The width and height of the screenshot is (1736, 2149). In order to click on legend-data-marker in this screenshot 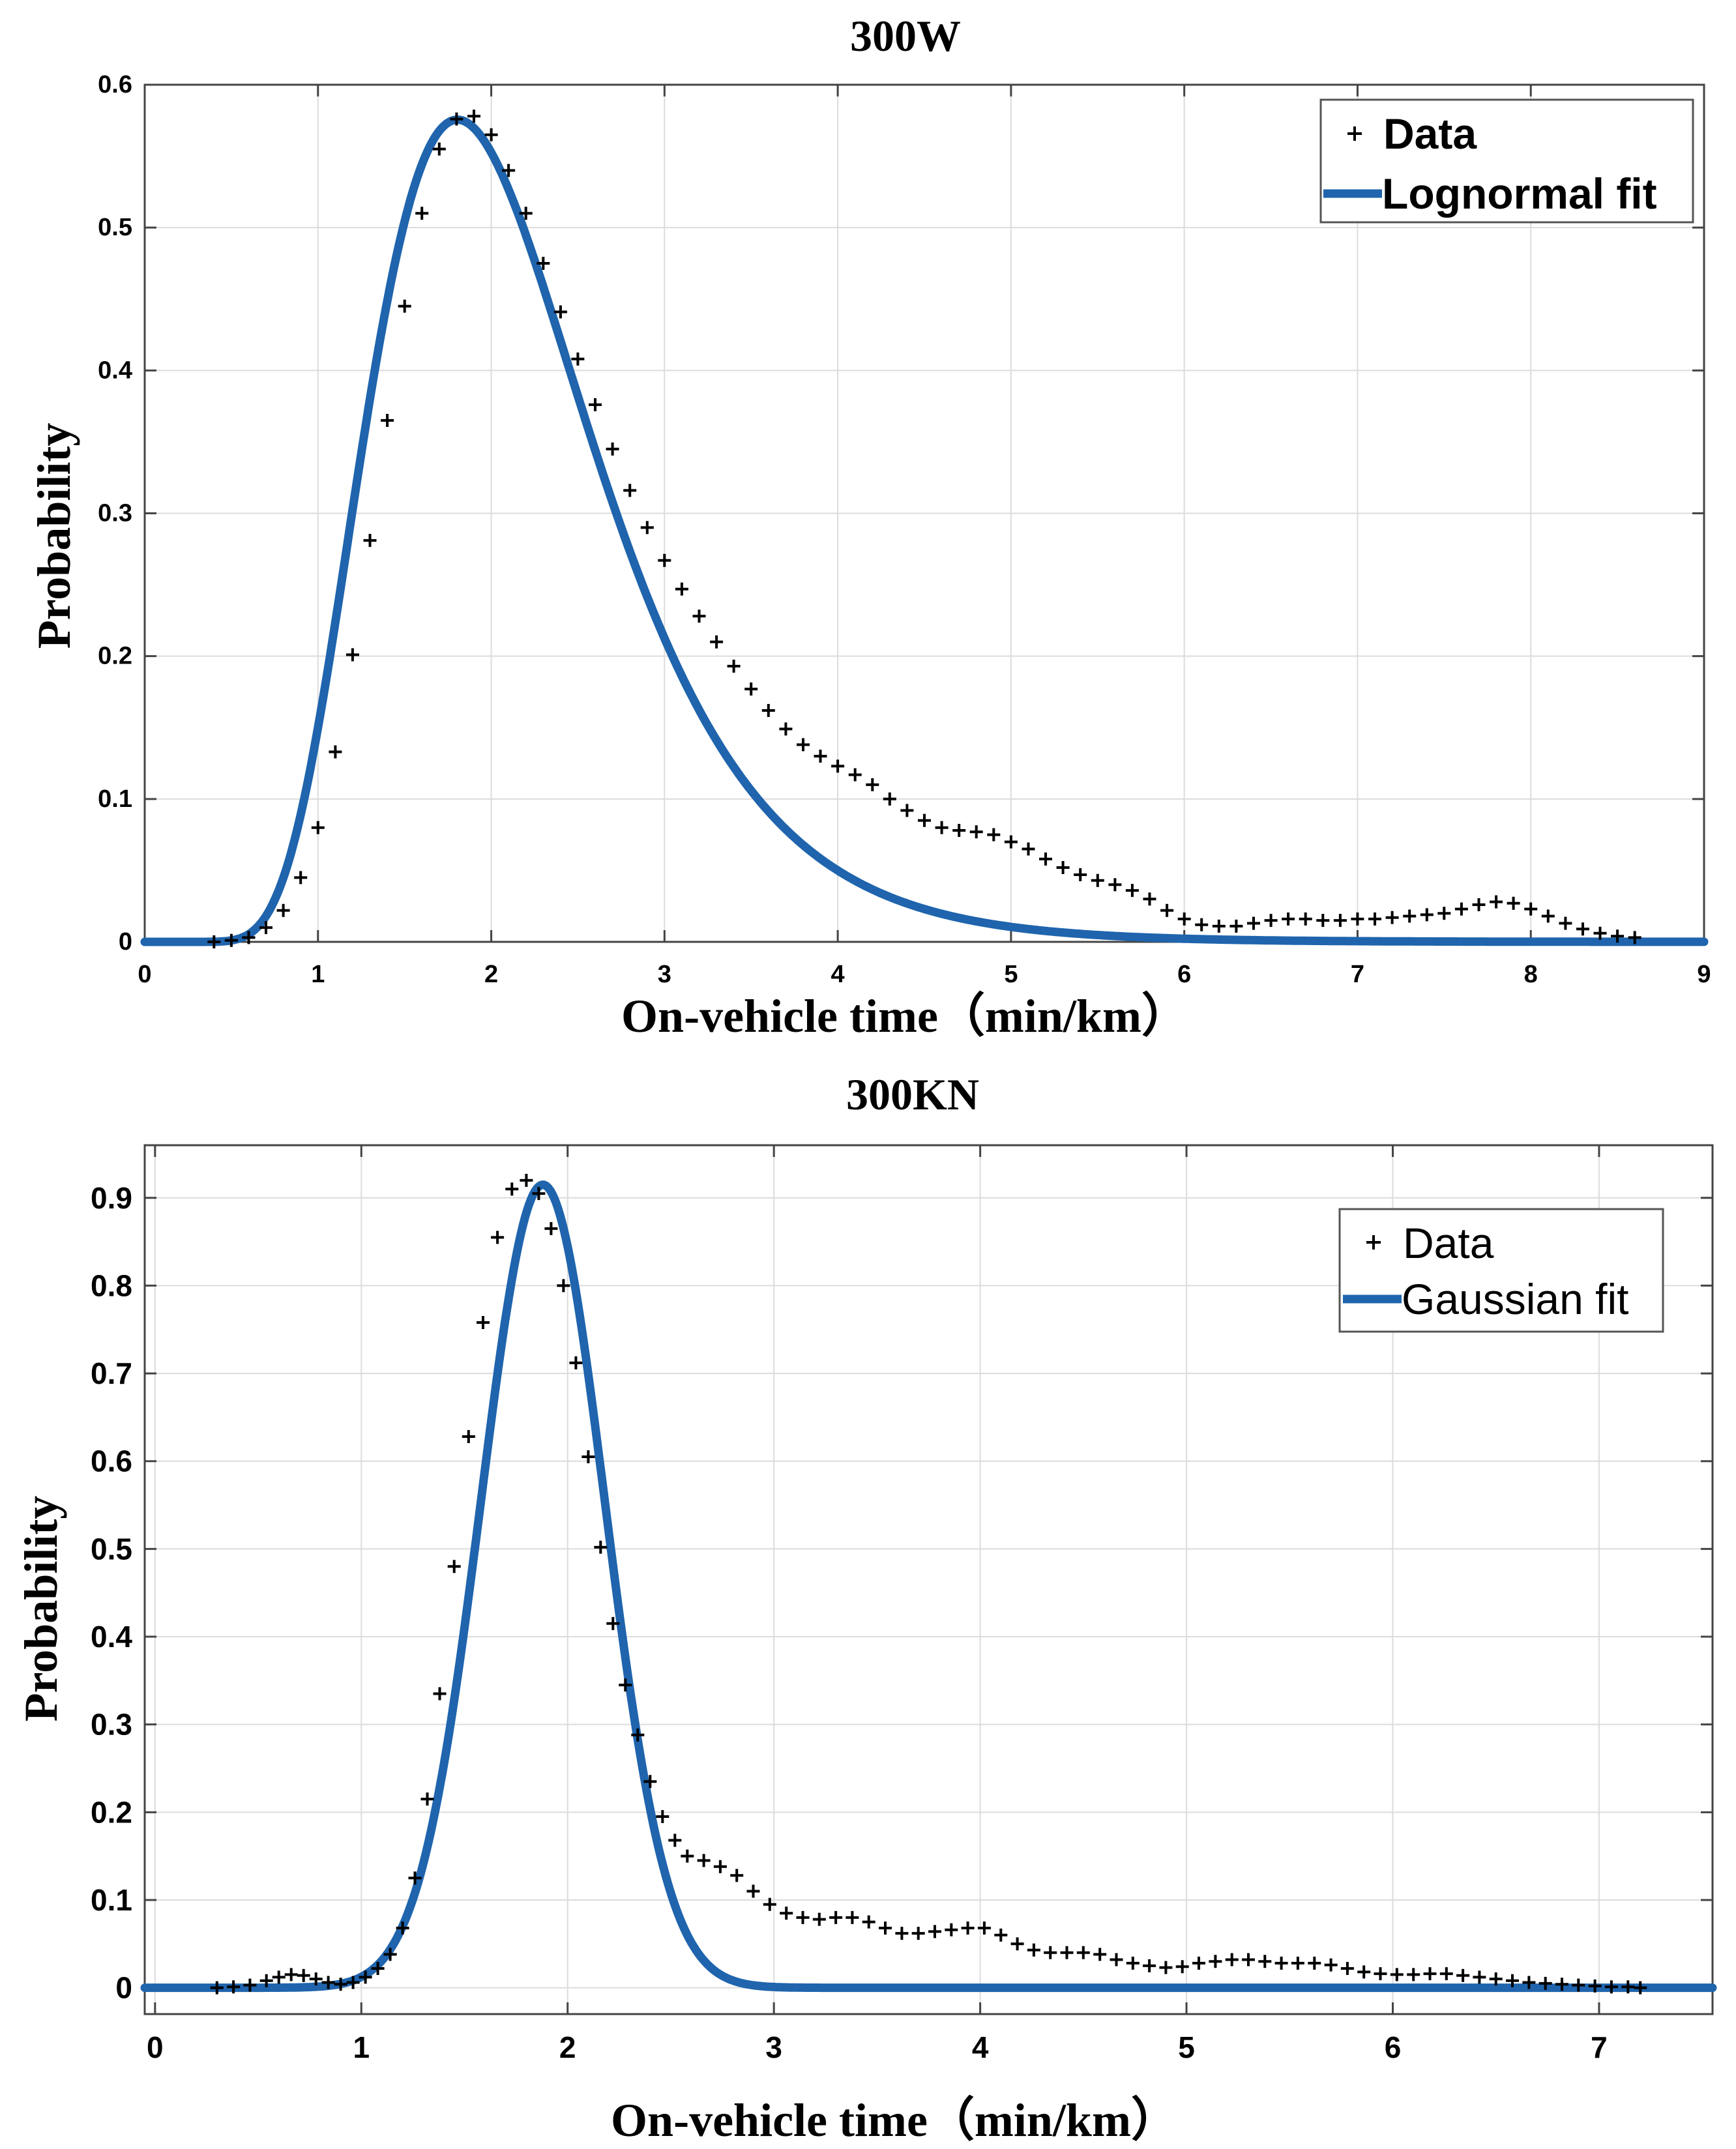, I will do `click(1354, 133)`.